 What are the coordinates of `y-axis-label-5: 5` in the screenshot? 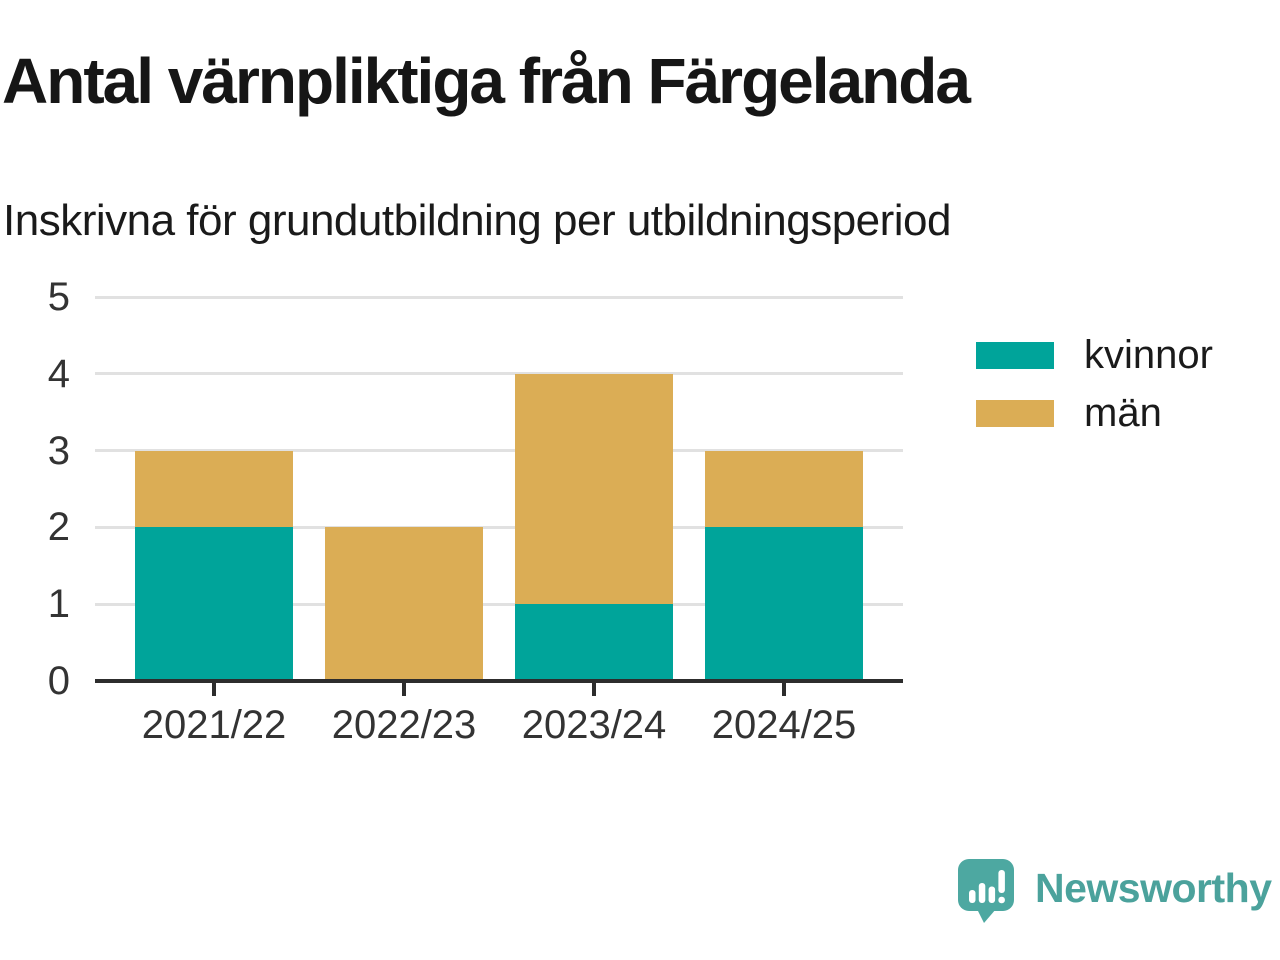 It's located at (58, 297).